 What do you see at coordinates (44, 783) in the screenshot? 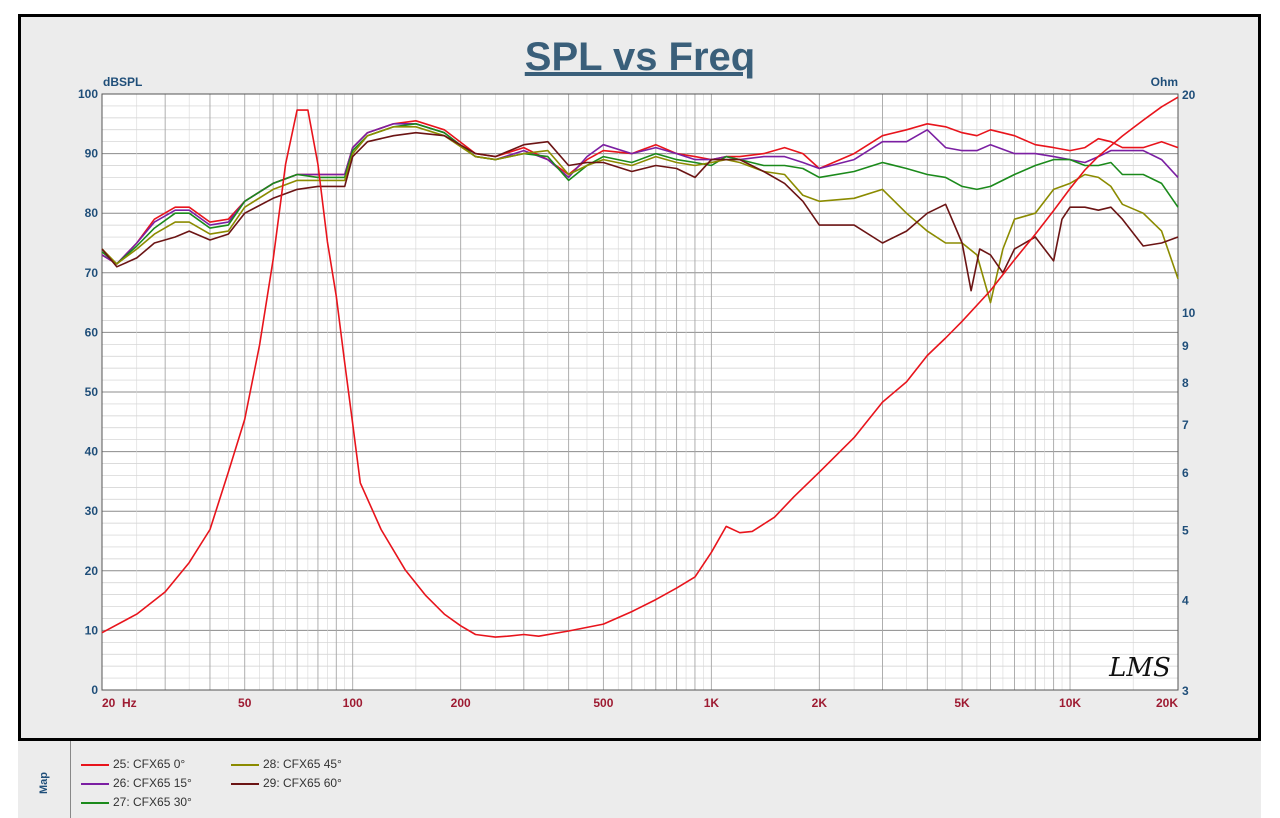
I see `map-tab-label: Map` at bounding box center [44, 783].